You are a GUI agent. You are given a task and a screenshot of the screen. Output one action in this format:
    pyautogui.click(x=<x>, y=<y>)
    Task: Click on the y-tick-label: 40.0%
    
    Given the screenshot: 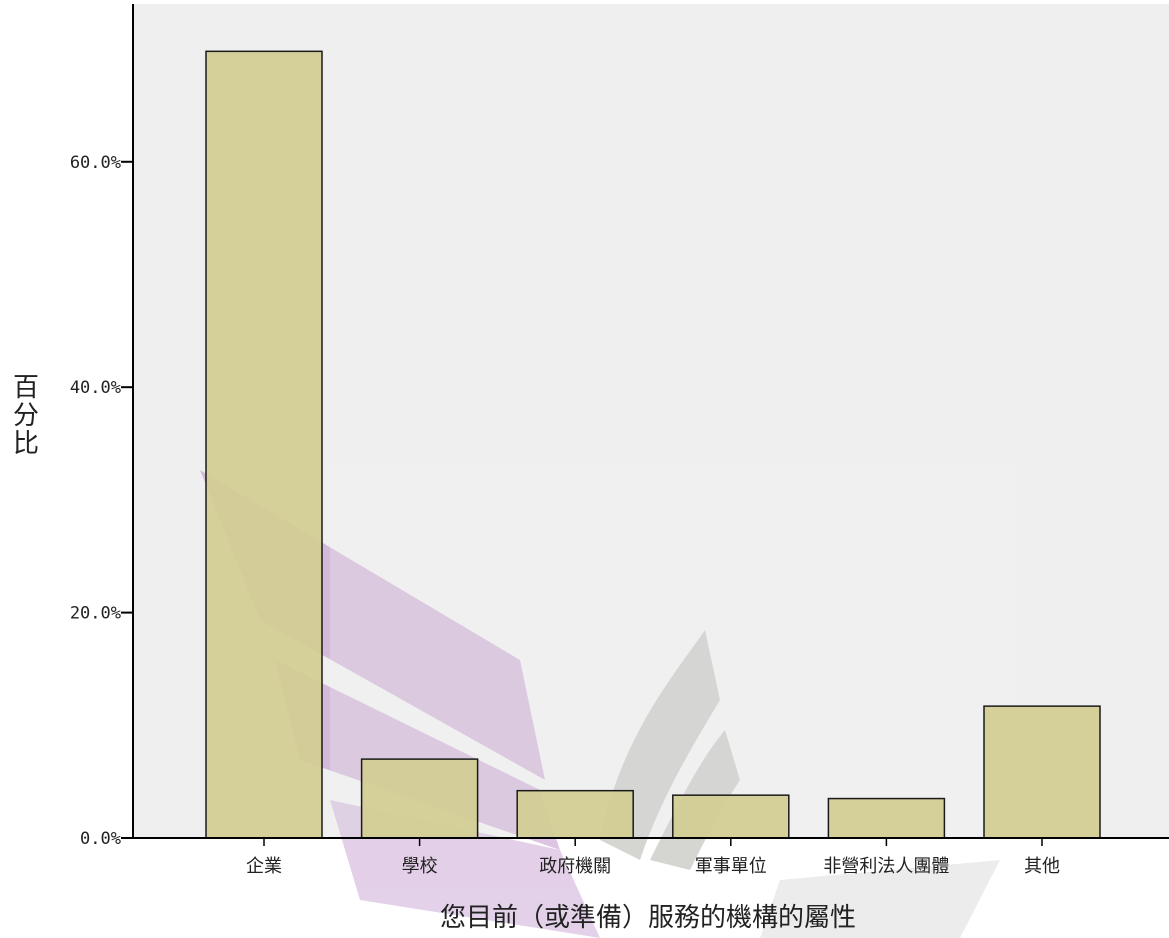 What is the action you would take?
    pyautogui.click(x=95, y=388)
    